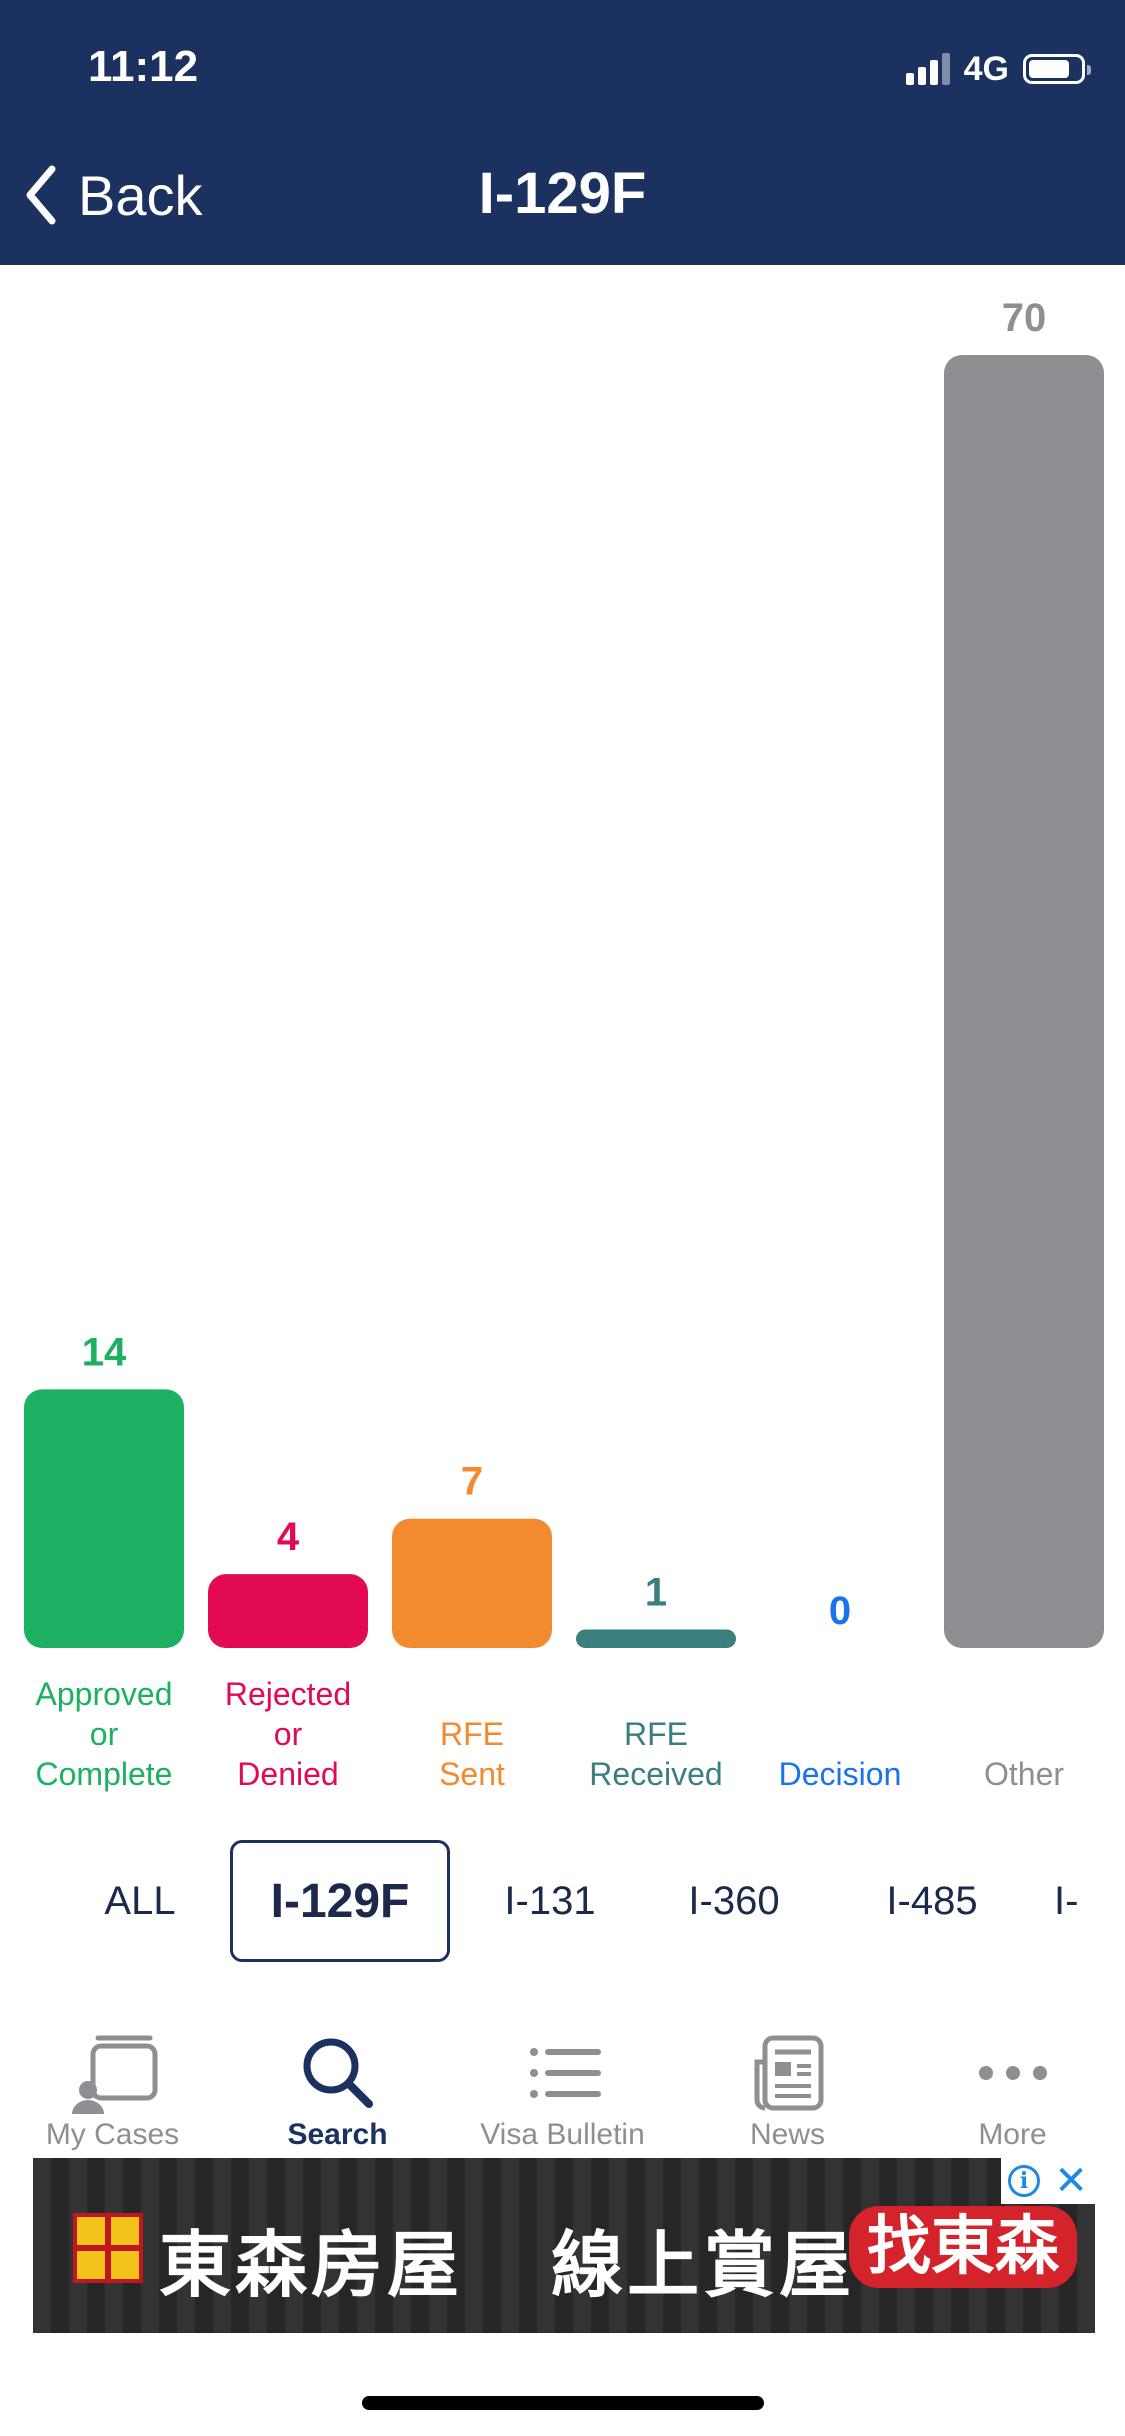  I want to click on newspaper-icon, so click(787, 2073).